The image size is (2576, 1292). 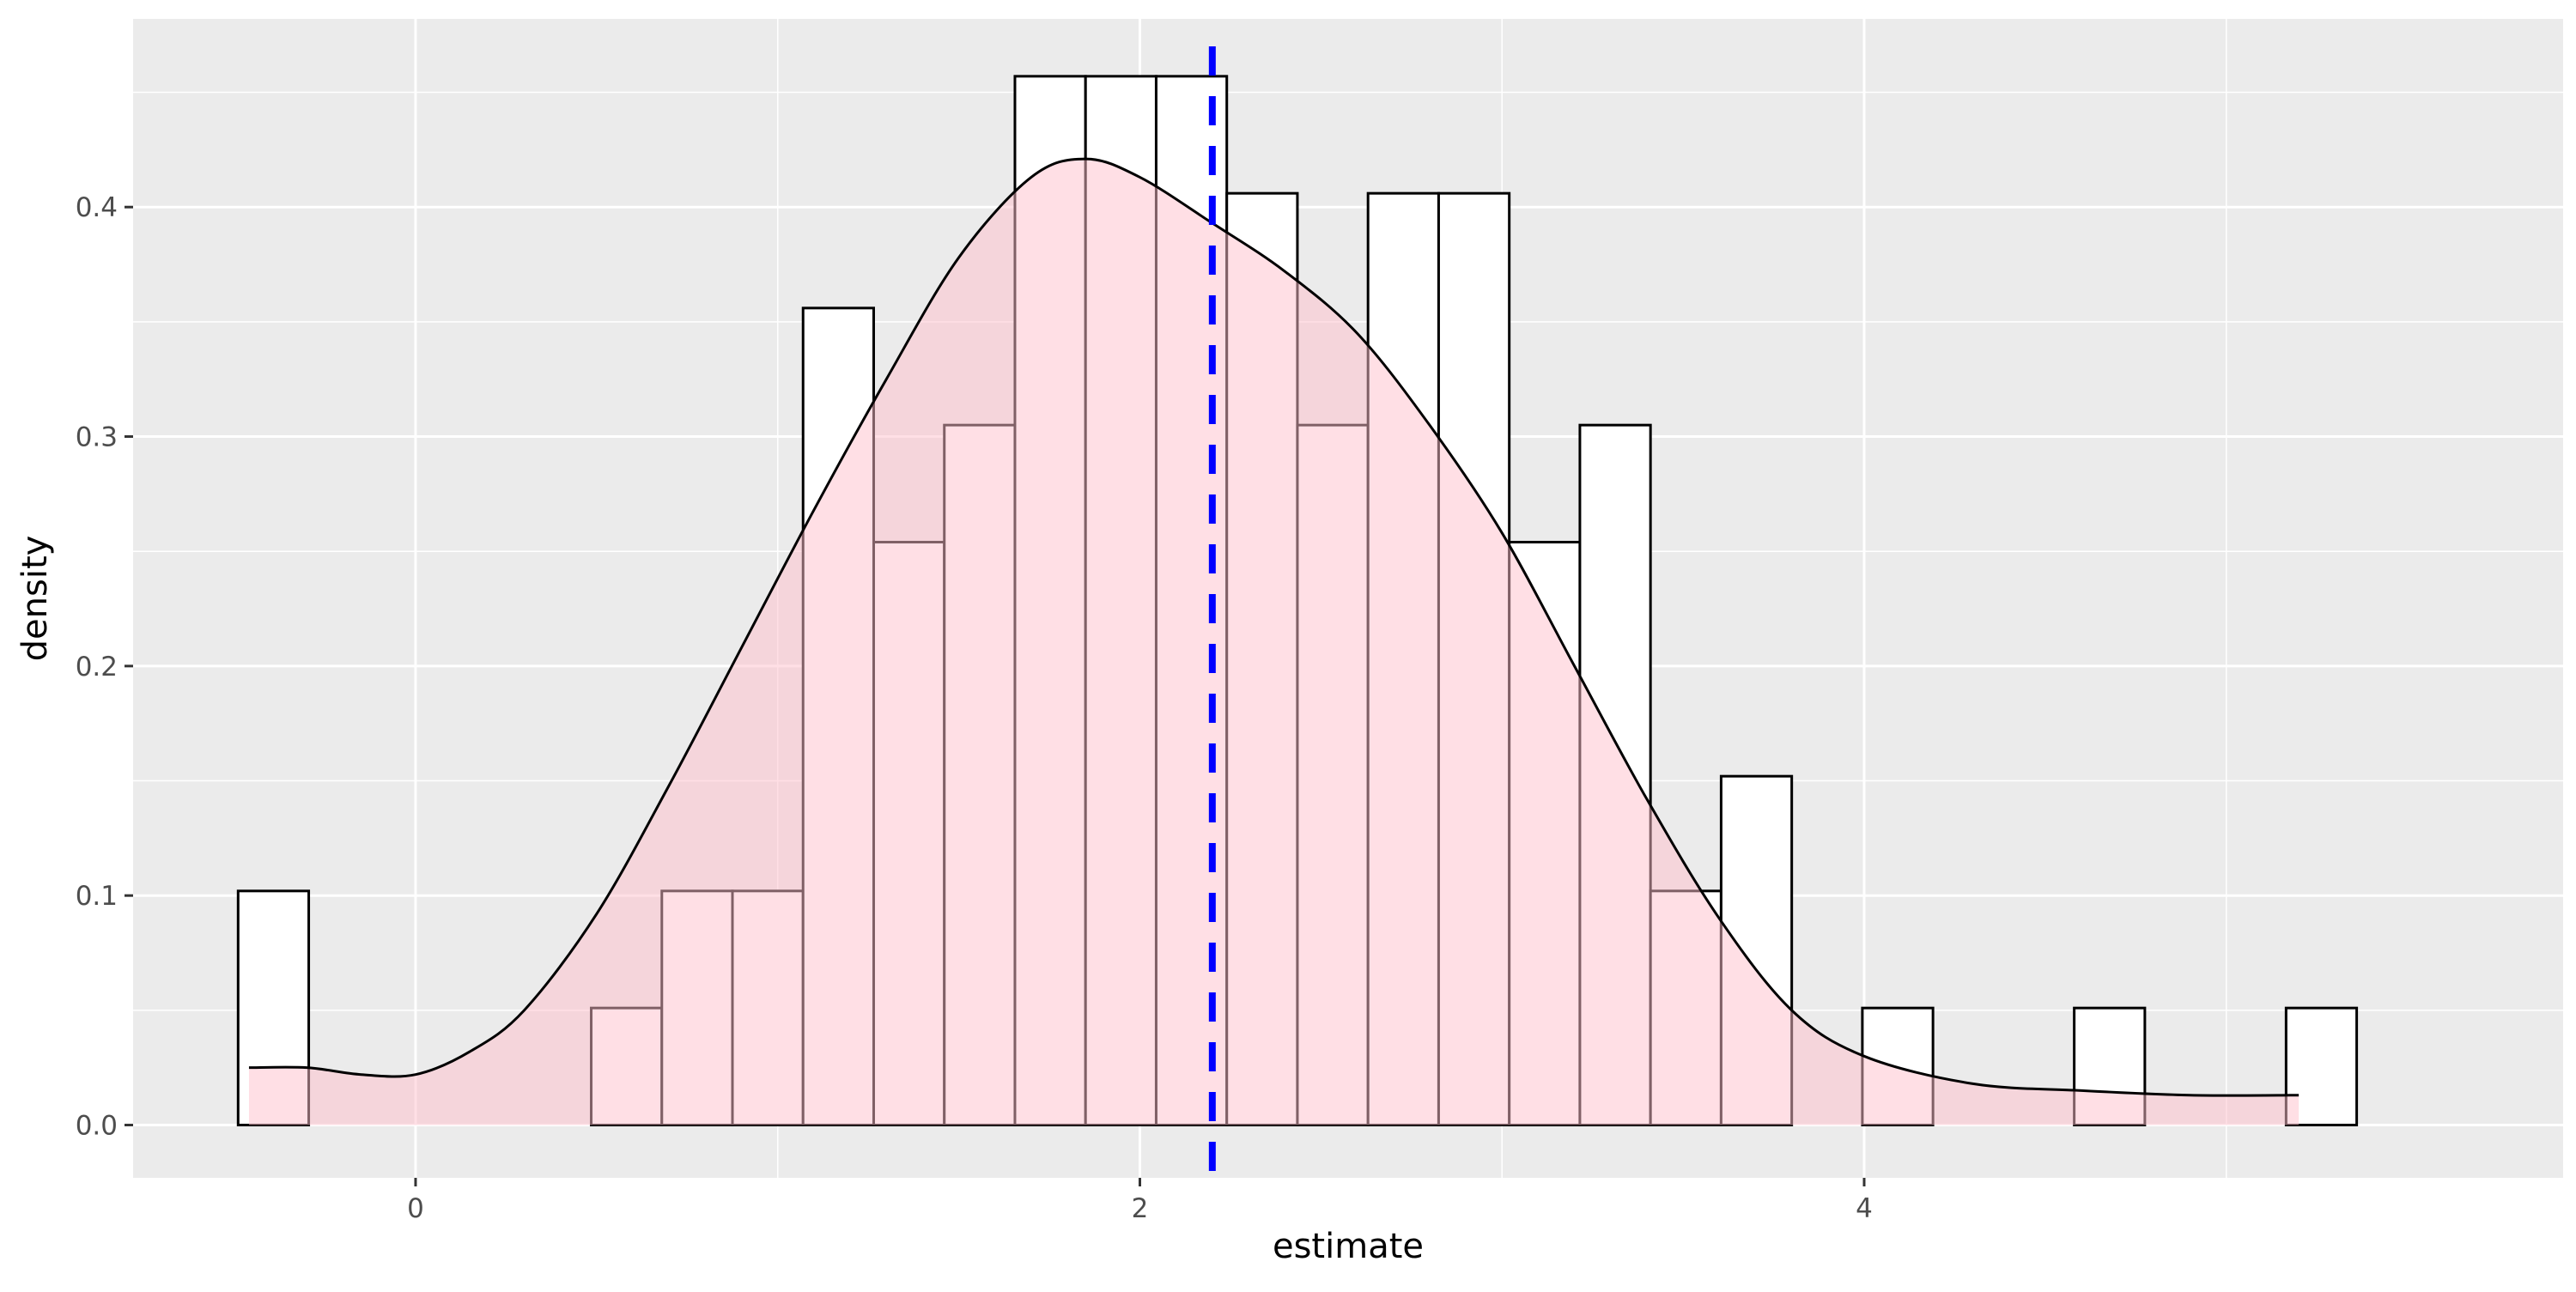 What do you see at coordinates (1349, 1246) in the screenshot?
I see `x-axis-title: estimate` at bounding box center [1349, 1246].